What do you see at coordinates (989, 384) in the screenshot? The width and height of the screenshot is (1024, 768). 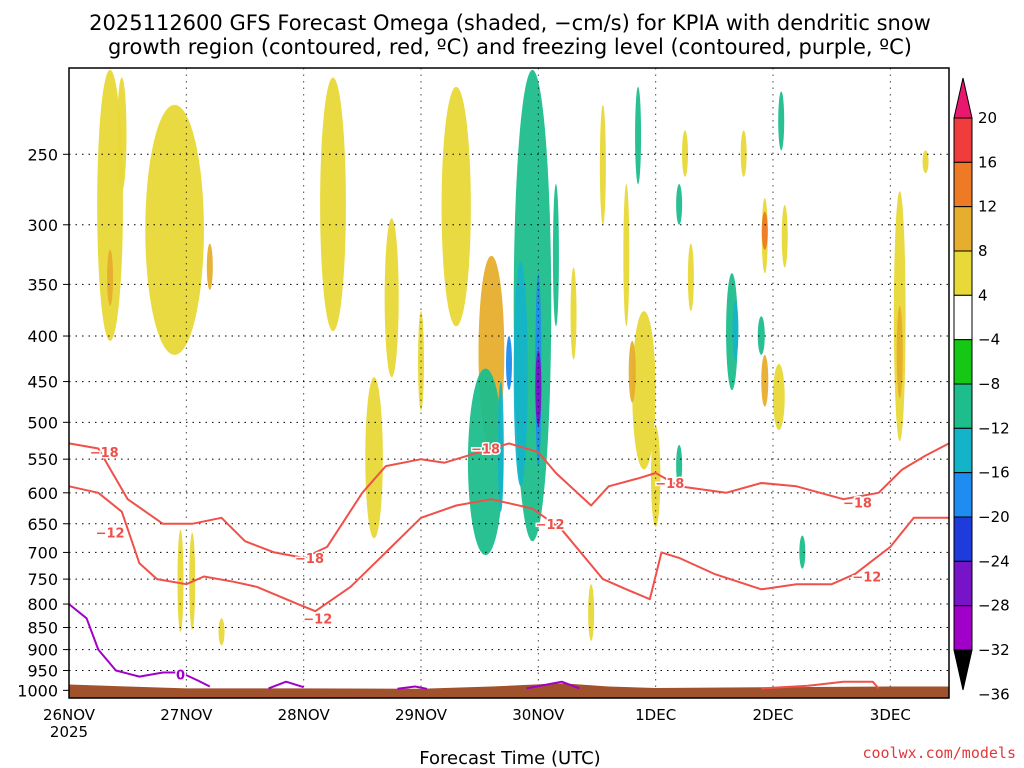 I see `colorbar-label-6: −8` at bounding box center [989, 384].